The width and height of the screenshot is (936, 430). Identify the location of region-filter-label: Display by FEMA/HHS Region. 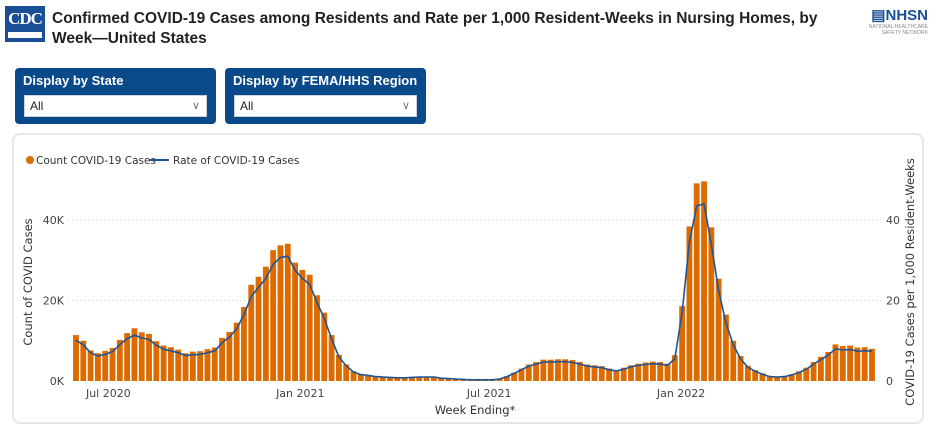
(325, 80).